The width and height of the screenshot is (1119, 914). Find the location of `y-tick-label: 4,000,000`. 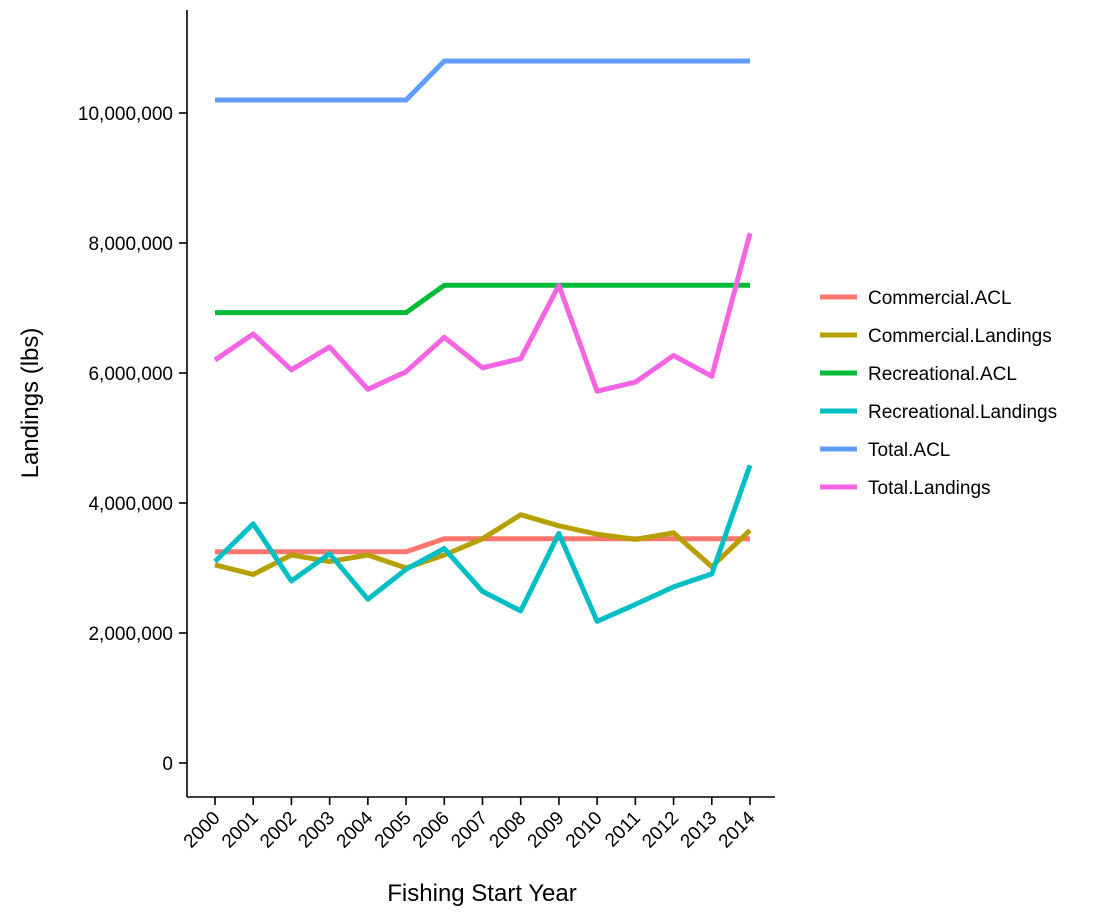

y-tick-label: 4,000,000 is located at coordinates (130, 504).